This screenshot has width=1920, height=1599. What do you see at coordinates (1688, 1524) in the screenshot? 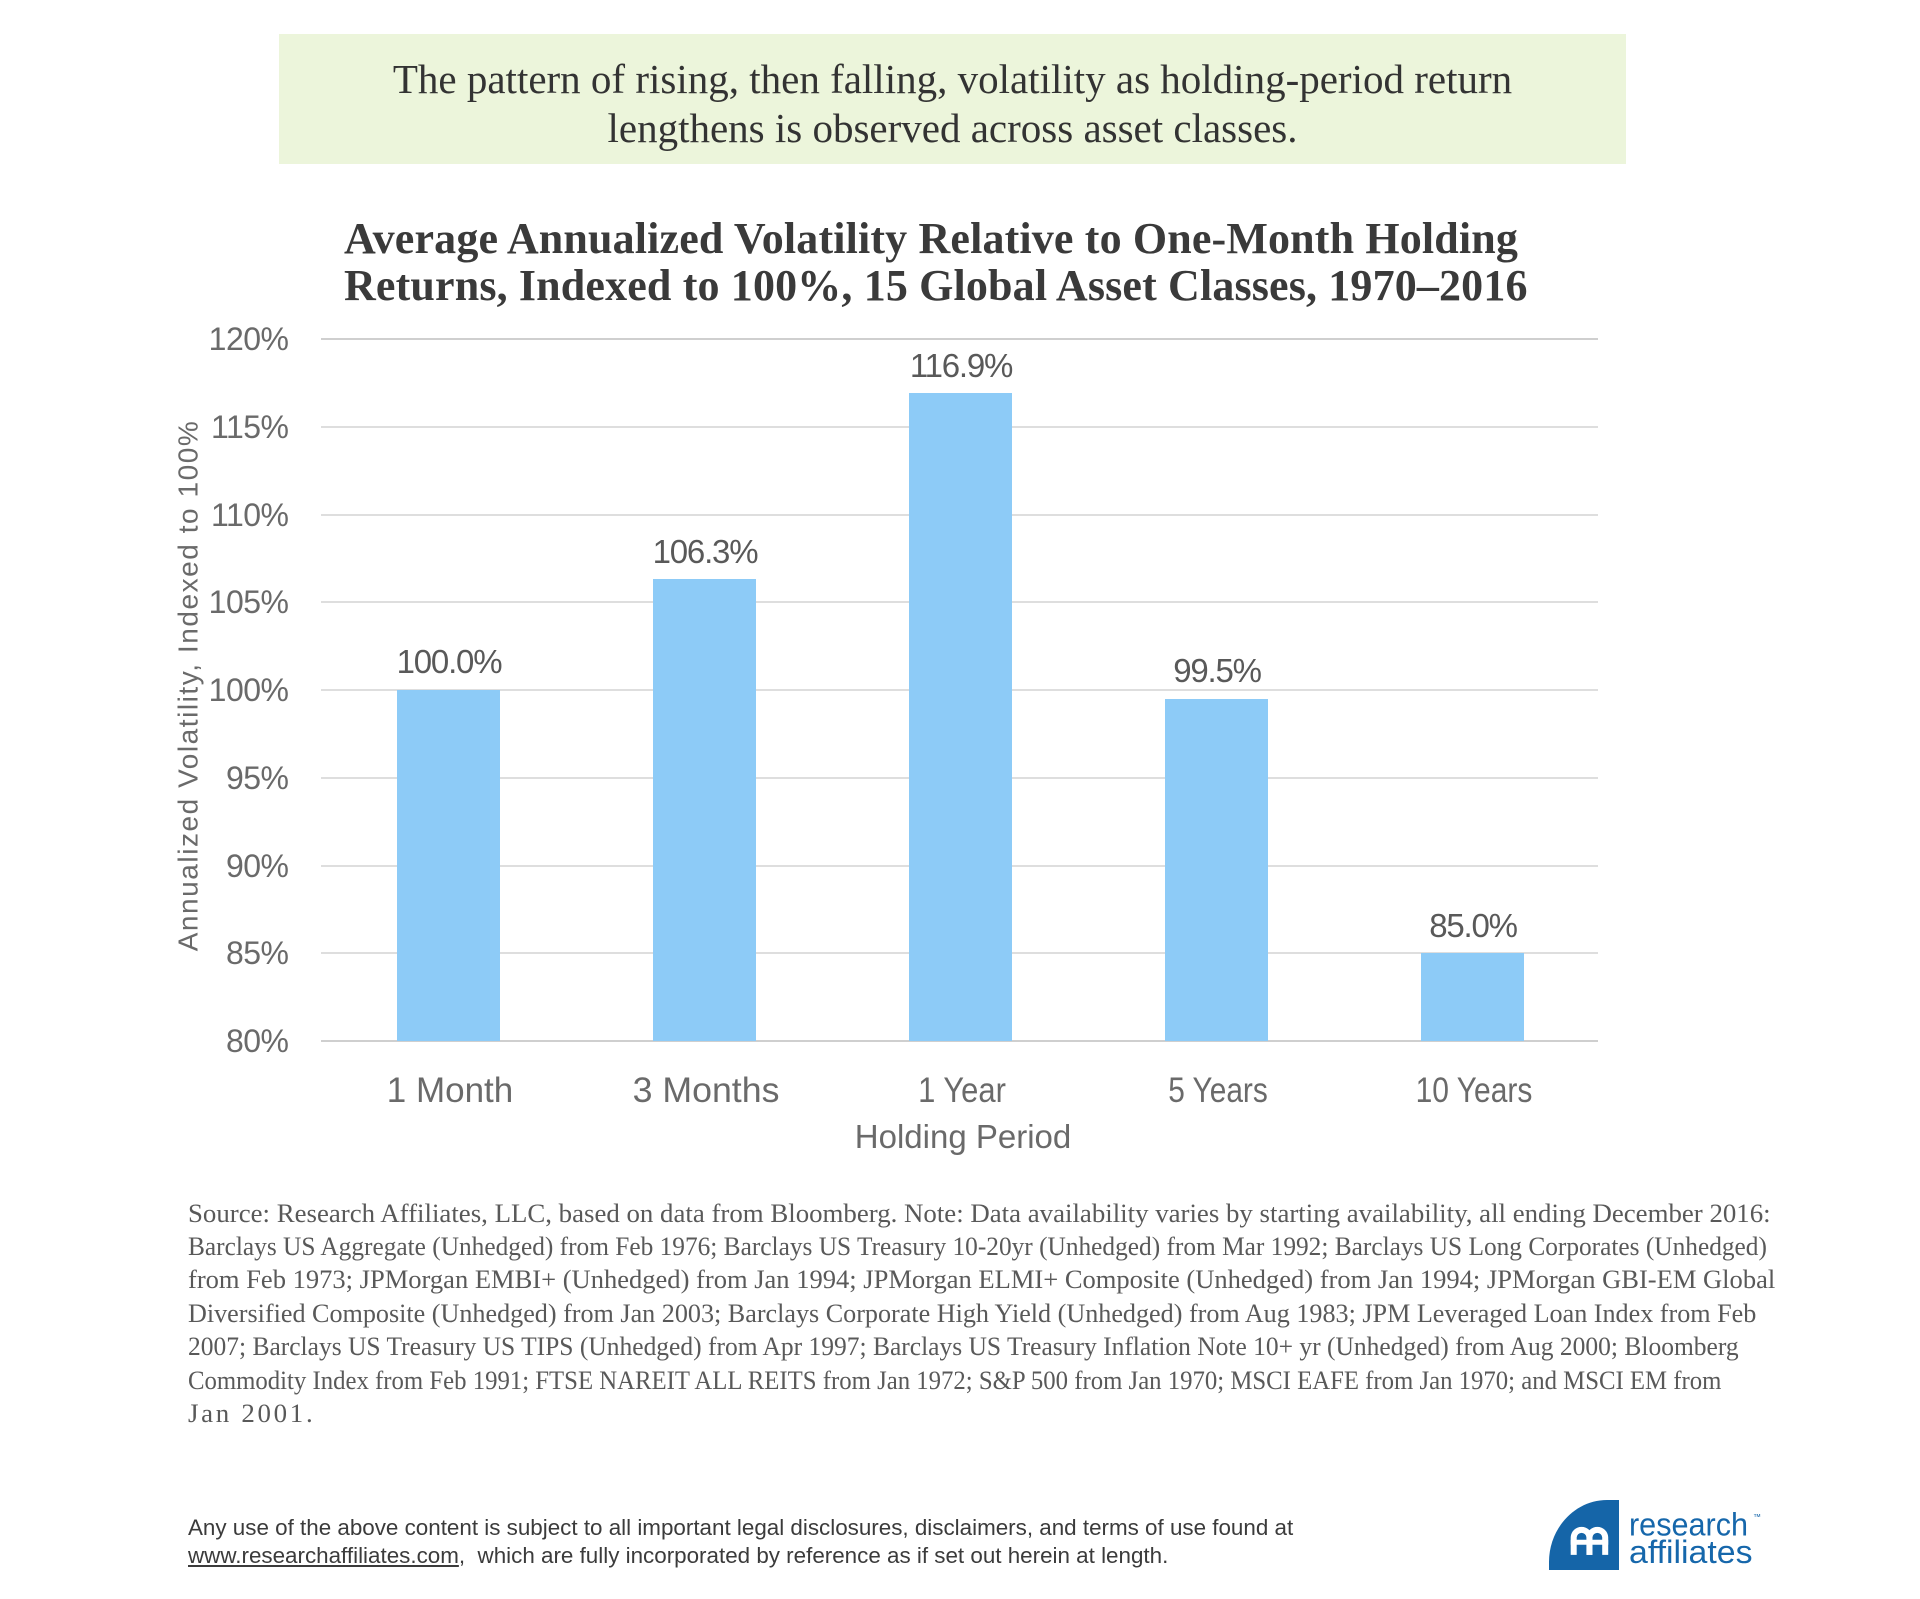
I see `svg-text: research` at bounding box center [1688, 1524].